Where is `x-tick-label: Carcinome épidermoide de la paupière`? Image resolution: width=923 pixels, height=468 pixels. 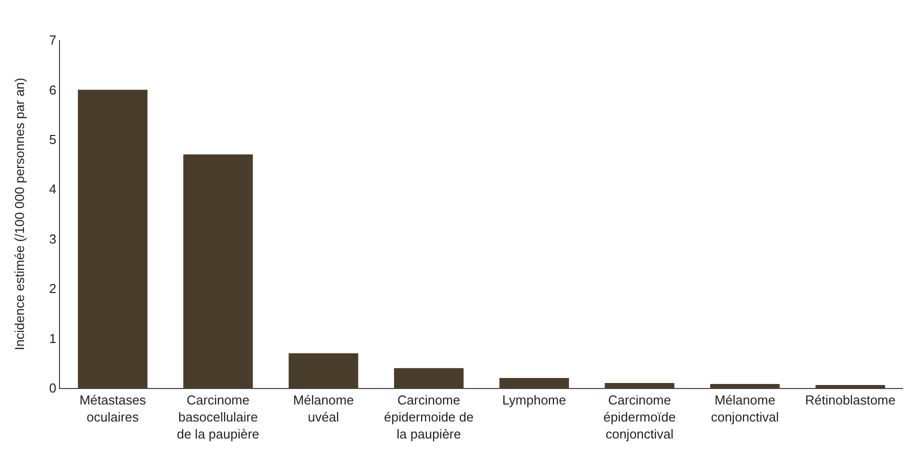 x-tick-label: Carcinome épidermoide de la paupière is located at coordinates (429, 417).